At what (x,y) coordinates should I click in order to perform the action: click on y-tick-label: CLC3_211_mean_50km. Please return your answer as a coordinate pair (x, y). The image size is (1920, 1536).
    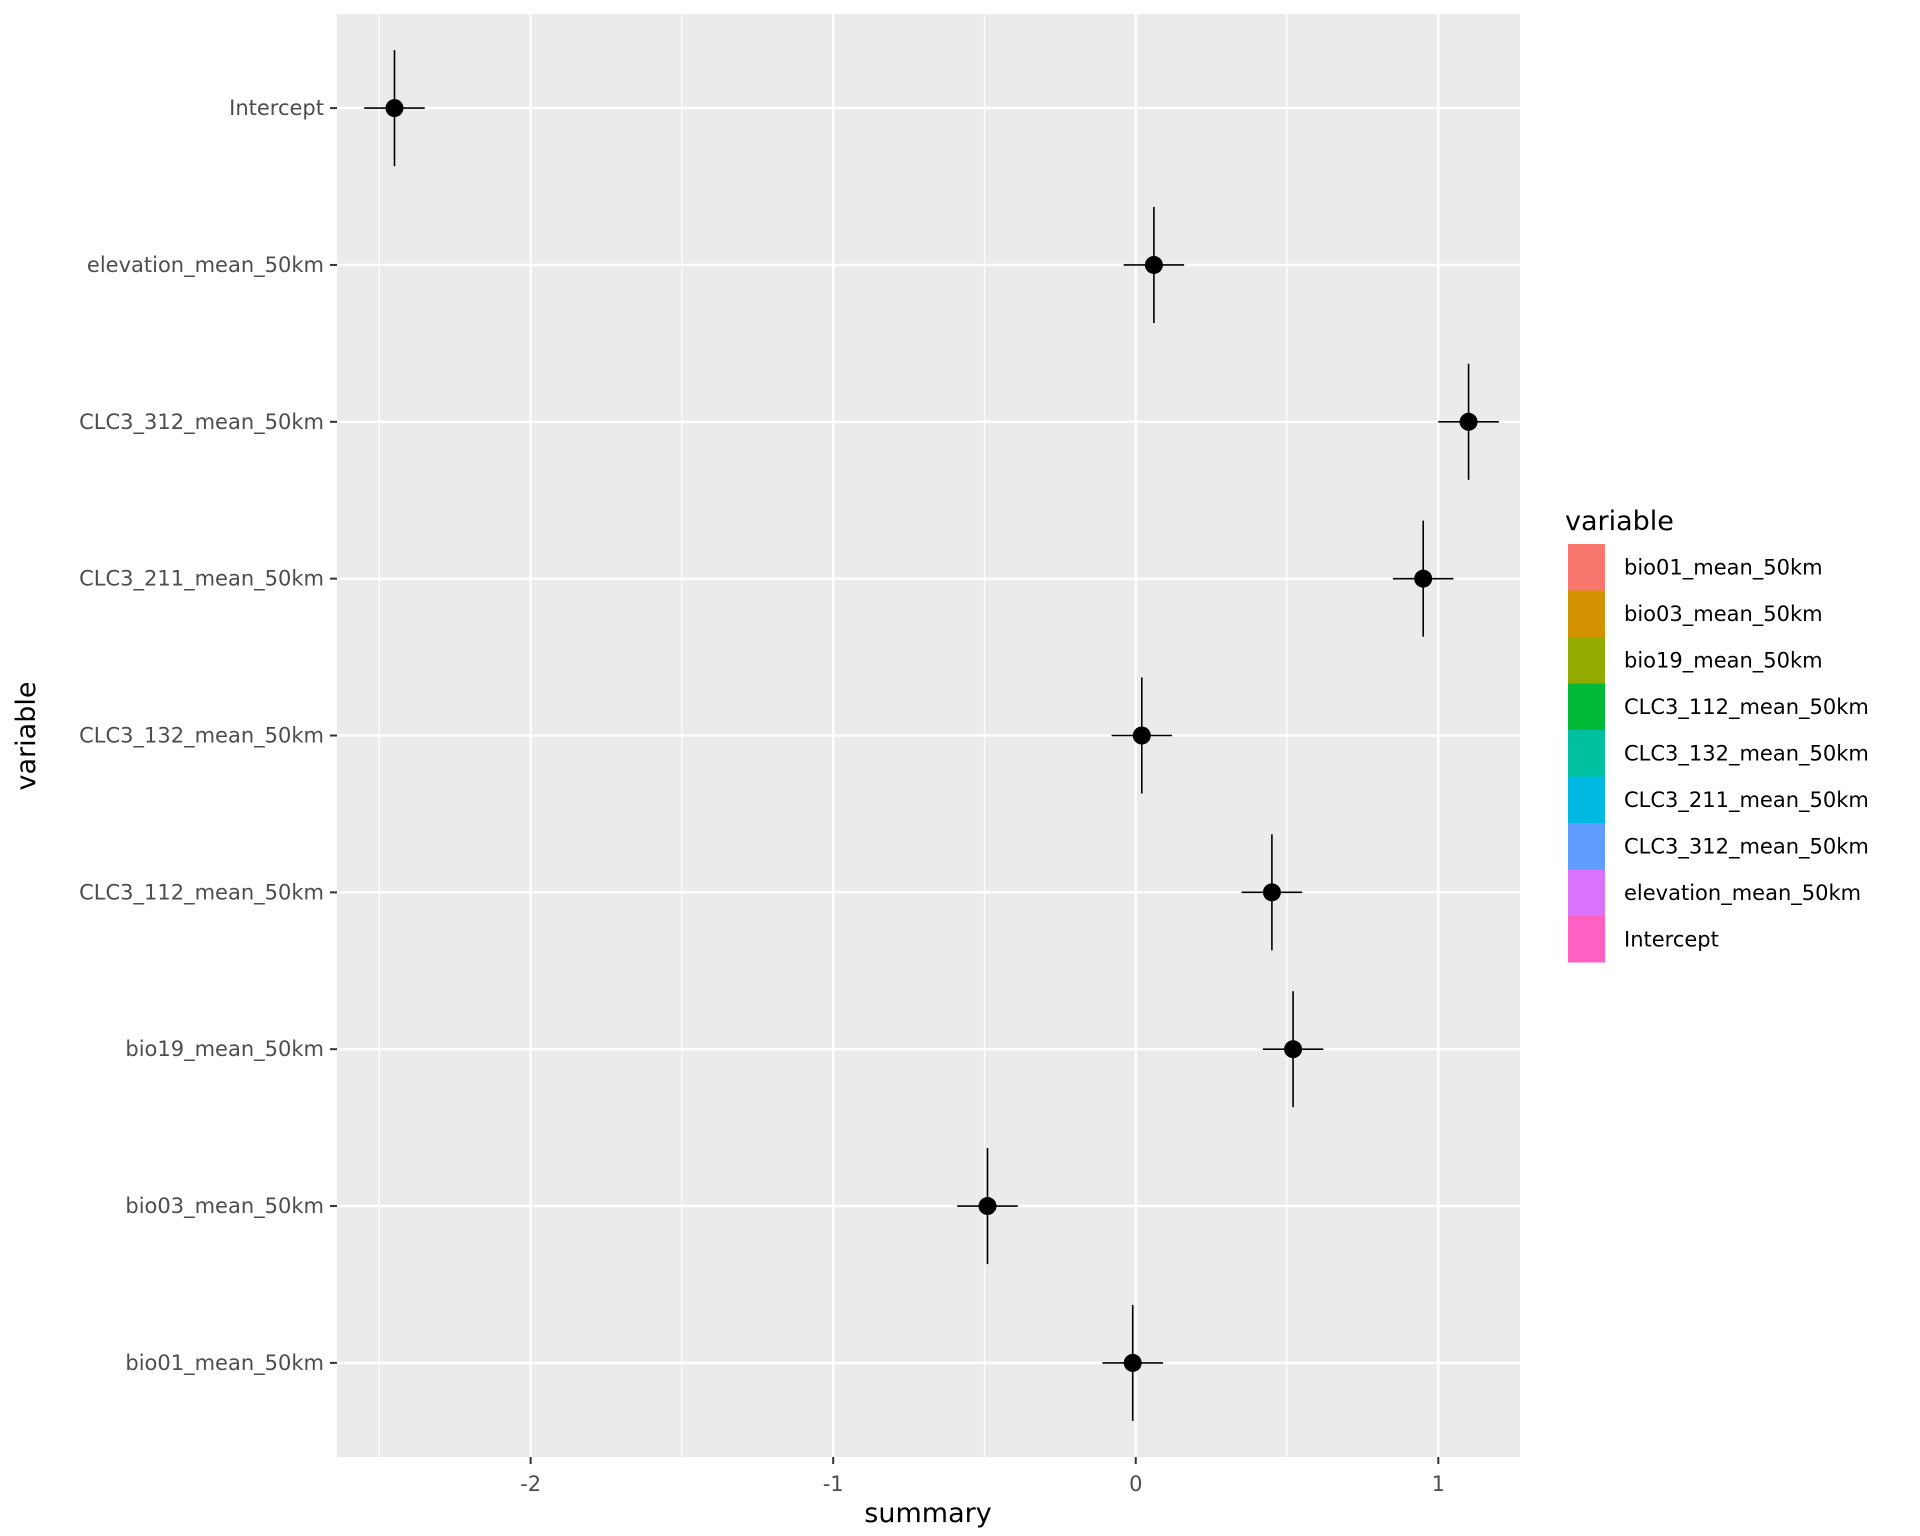
    Looking at the image, I should click on (201, 579).